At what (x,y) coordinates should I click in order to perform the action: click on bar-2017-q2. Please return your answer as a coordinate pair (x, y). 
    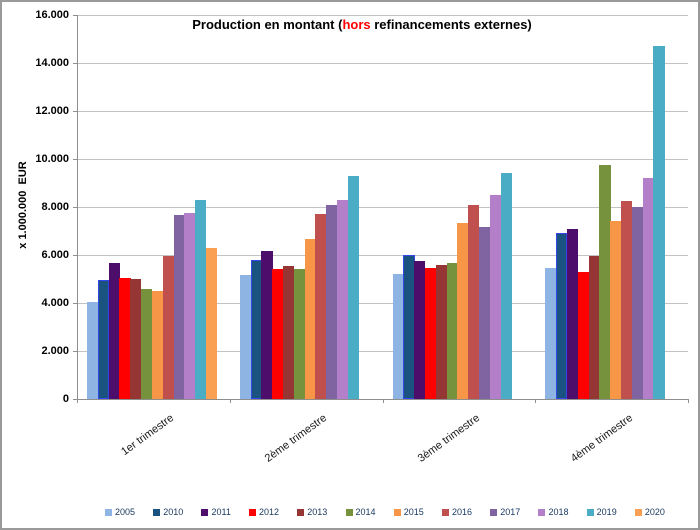
    Looking at the image, I should click on (332, 301).